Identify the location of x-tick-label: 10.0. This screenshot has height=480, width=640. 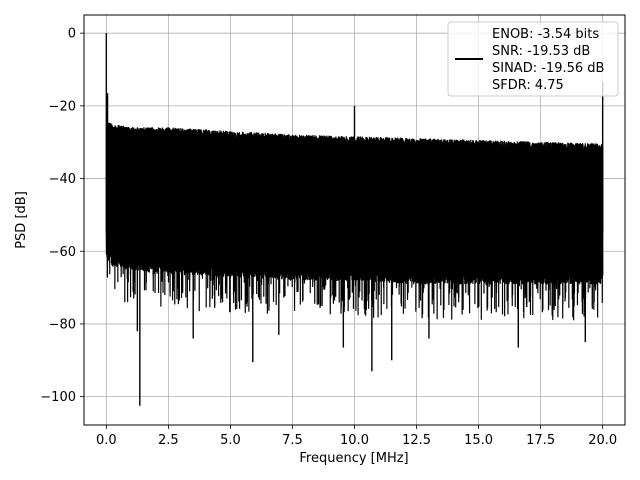
(354, 440).